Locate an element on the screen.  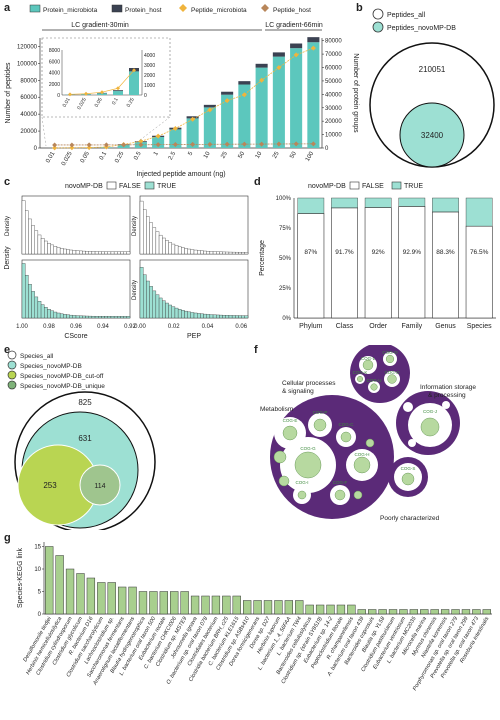
xtick-label-left: 0.96 is located at coordinates (76, 327).